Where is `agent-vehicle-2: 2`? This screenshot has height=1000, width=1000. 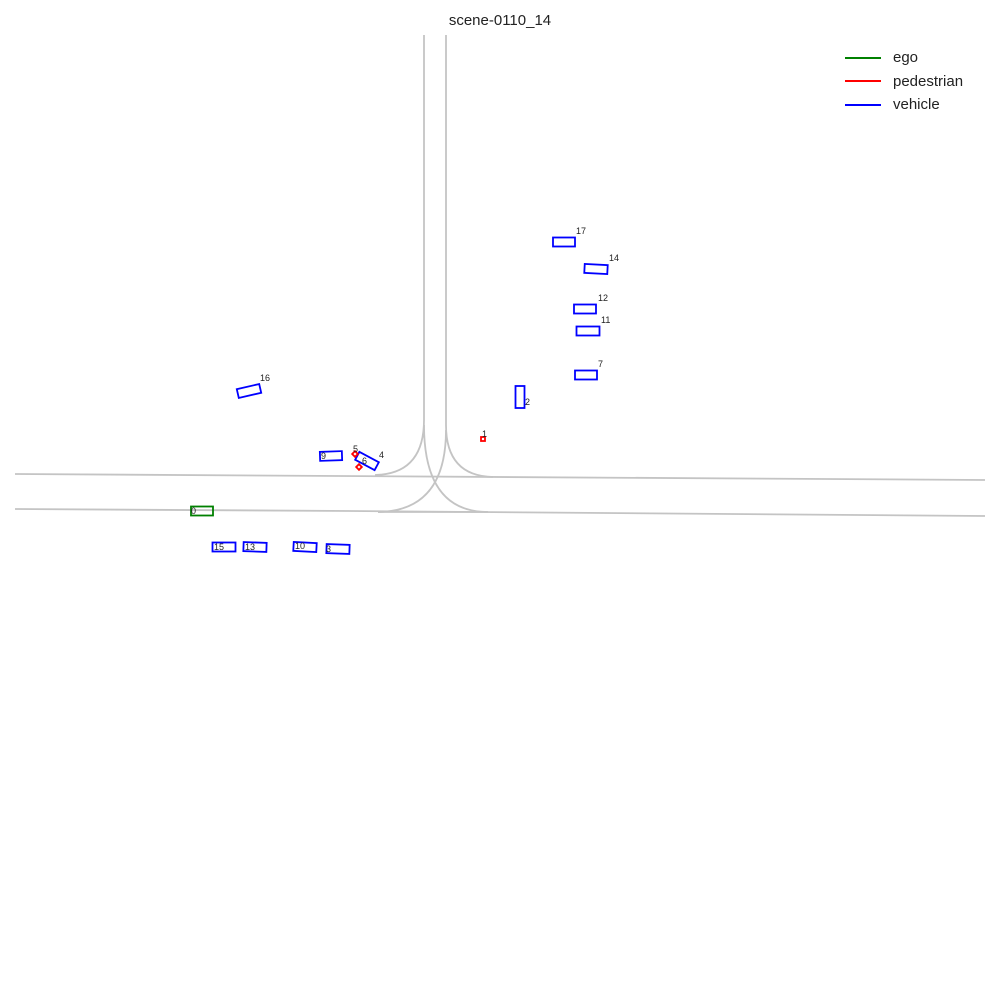
agent-vehicle-2: 2 is located at coordinates (522, 397).